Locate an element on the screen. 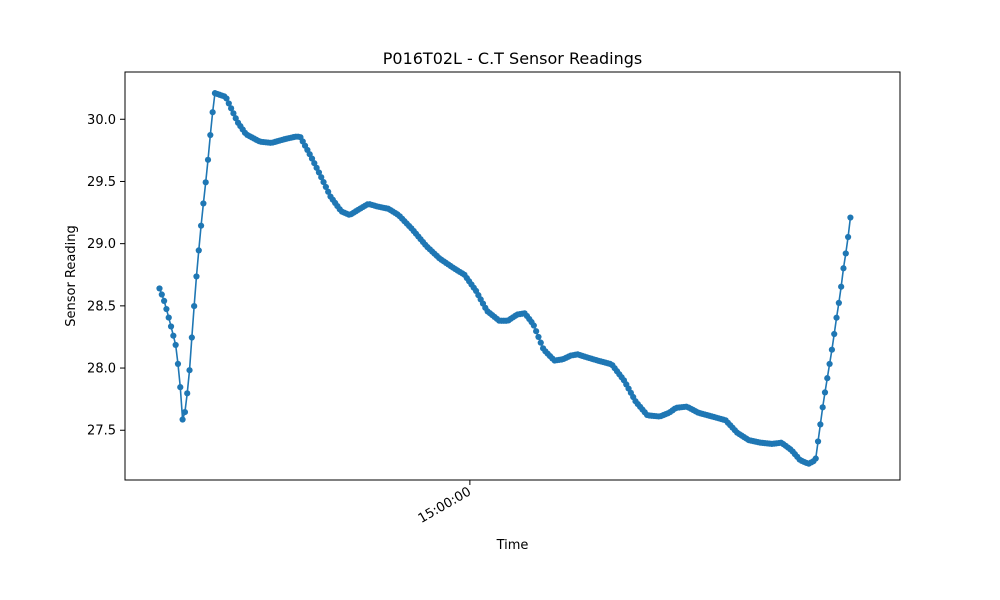  x-tick-label: 15:00:00 is located at coordinates (445, 505).